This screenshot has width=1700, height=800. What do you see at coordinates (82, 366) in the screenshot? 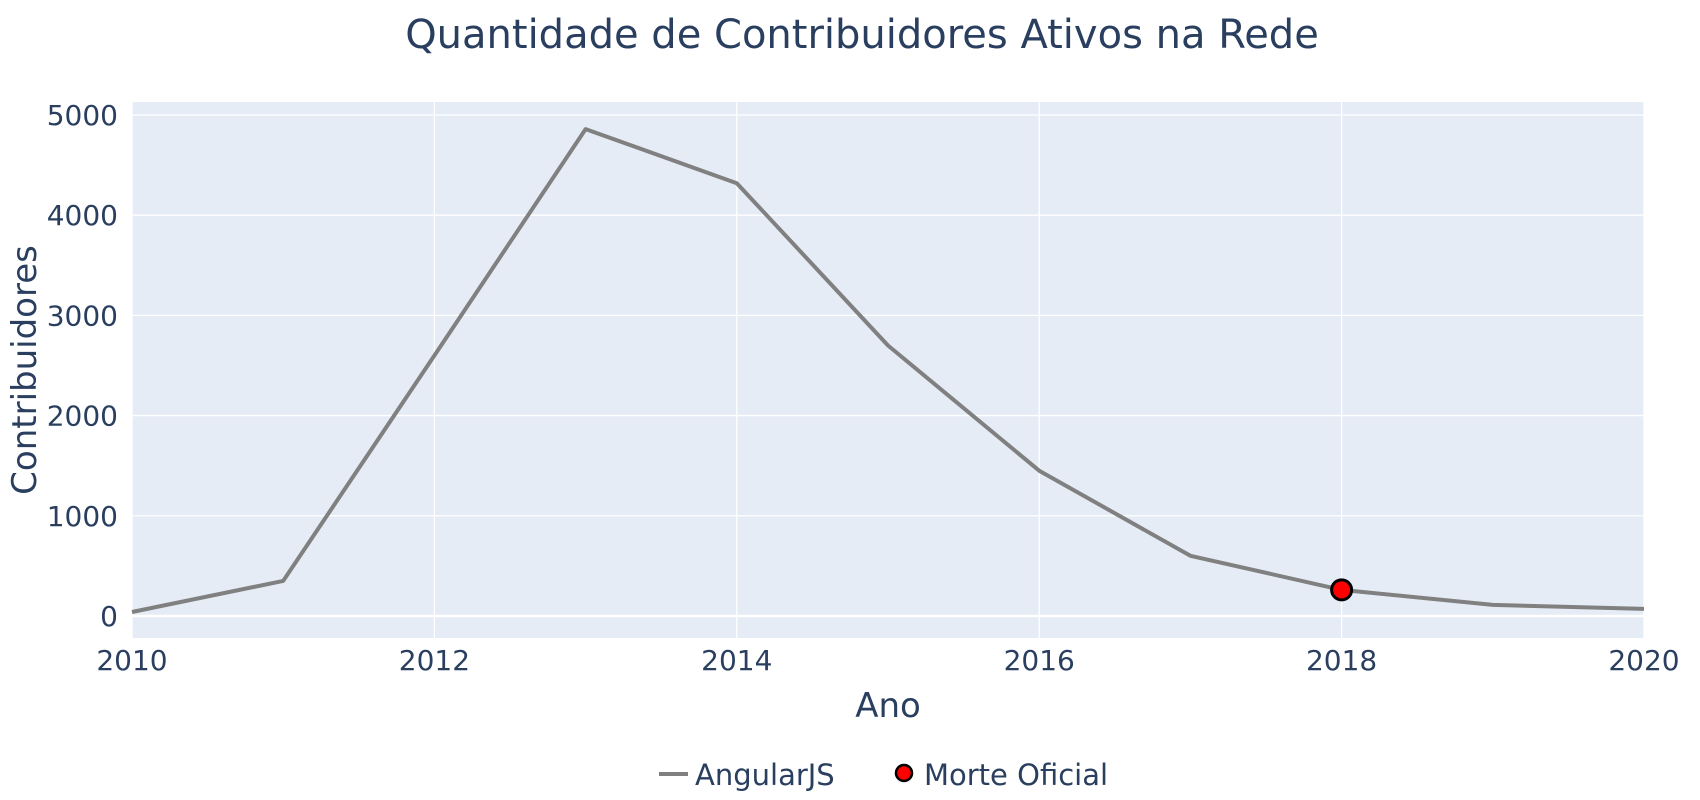
I see `y-axis-ticks: 0 1000 2000 3000 4000 5000` at bounding box center [82, 366].